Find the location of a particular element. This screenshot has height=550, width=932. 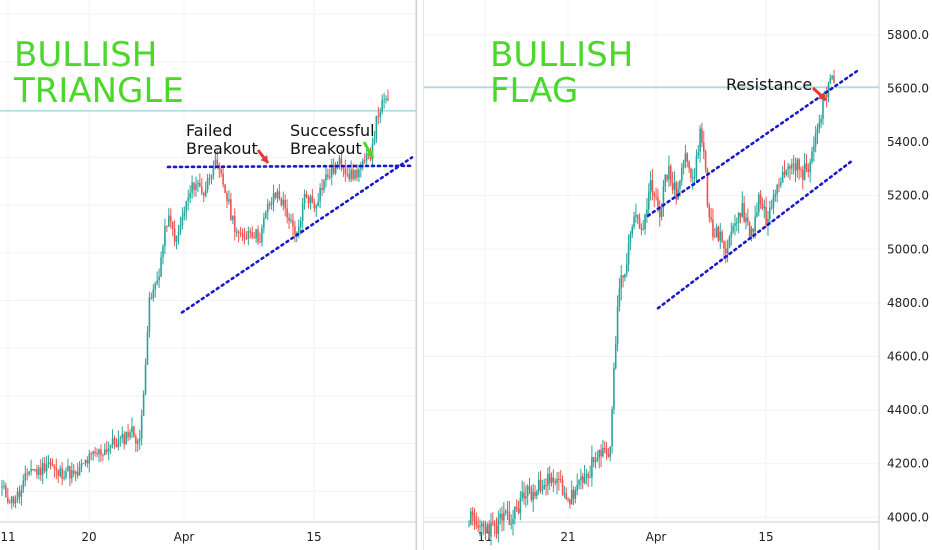

y-tick-label: 4400.0 is located at coordinates (908, 410).